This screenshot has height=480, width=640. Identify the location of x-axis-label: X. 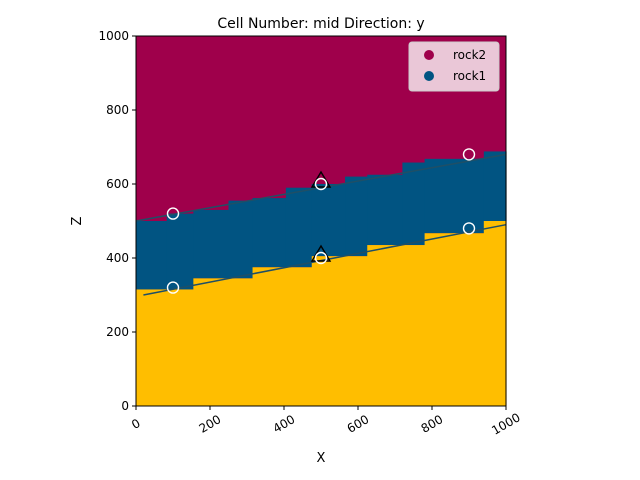
(321, 458).